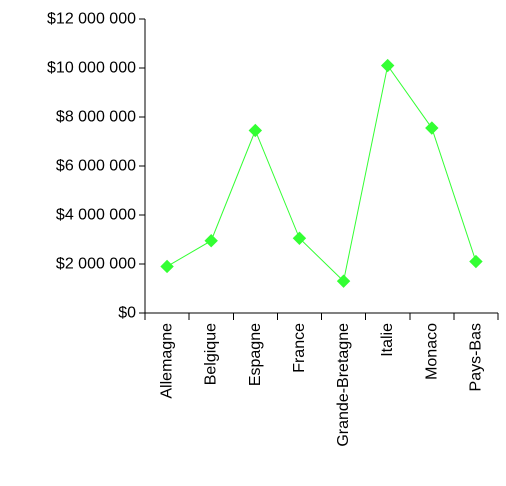 Image resolution: width=506 pixels, height=486 pixels. Describe the element at coordinates (299, 348) in the screenshot. I see `x-tick-label: France` at that location.